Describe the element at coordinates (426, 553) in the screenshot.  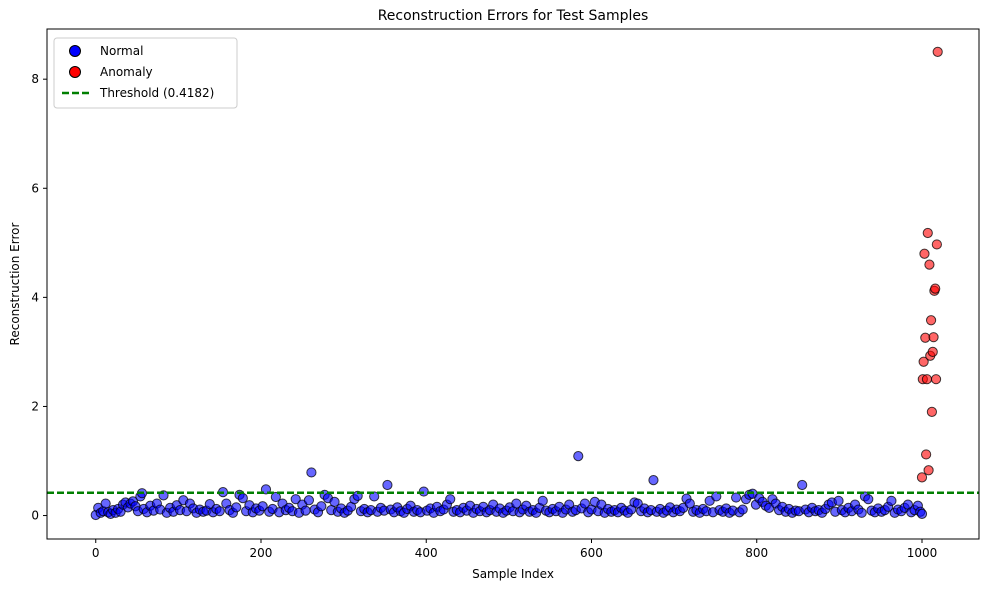
I see `x-tick-label-400: 400` at that location.